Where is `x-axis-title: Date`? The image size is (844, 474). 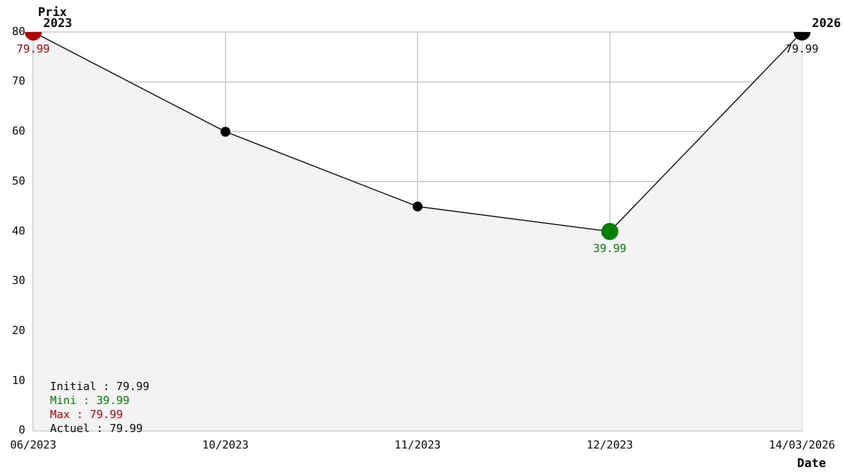 x-axis-title: Date is located at coordinates (811, 463).